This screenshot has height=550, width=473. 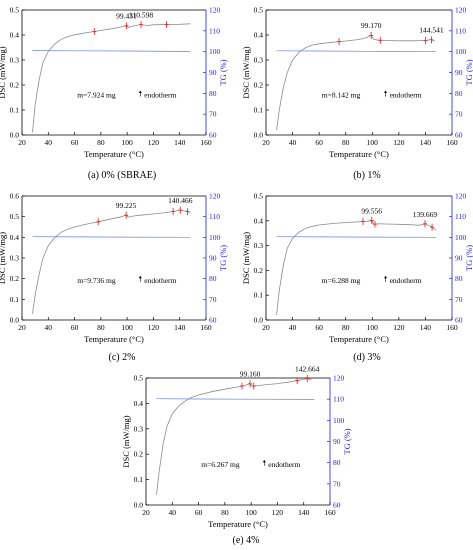 I want to click on mass-label: m=7.924 mg, so click(x=96, y=95).